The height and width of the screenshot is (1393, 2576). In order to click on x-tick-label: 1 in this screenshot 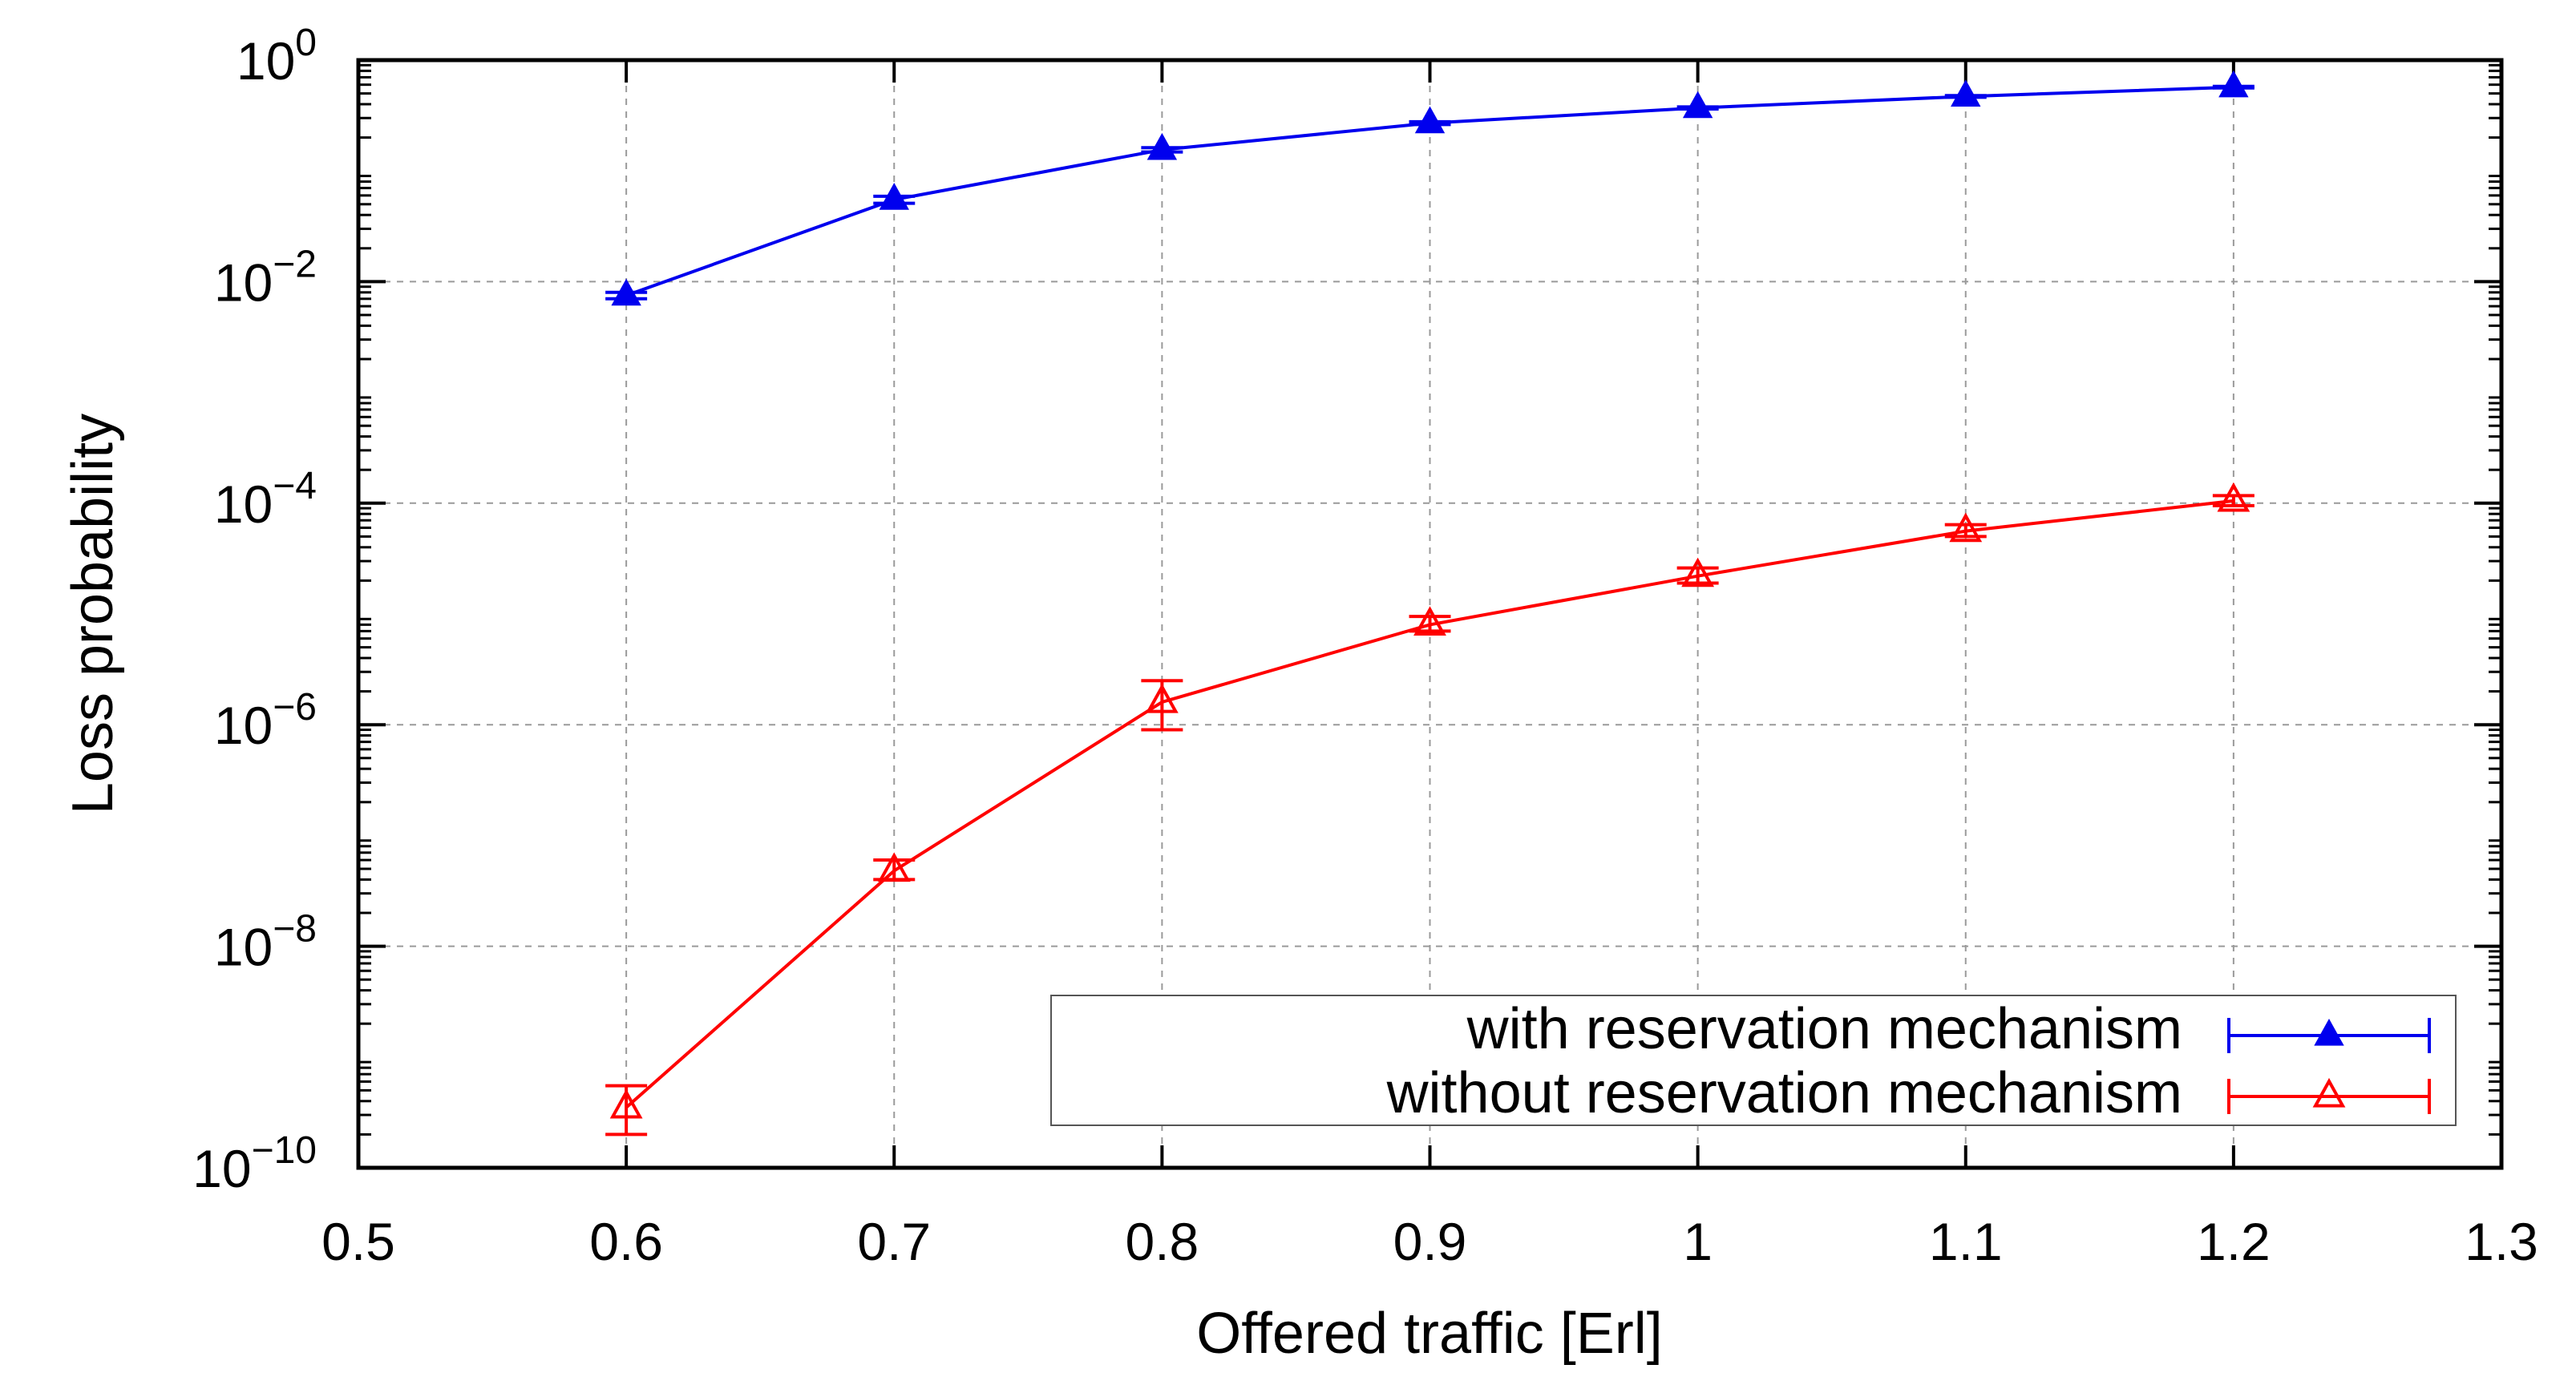, I will do `click(1698, 1241)`.